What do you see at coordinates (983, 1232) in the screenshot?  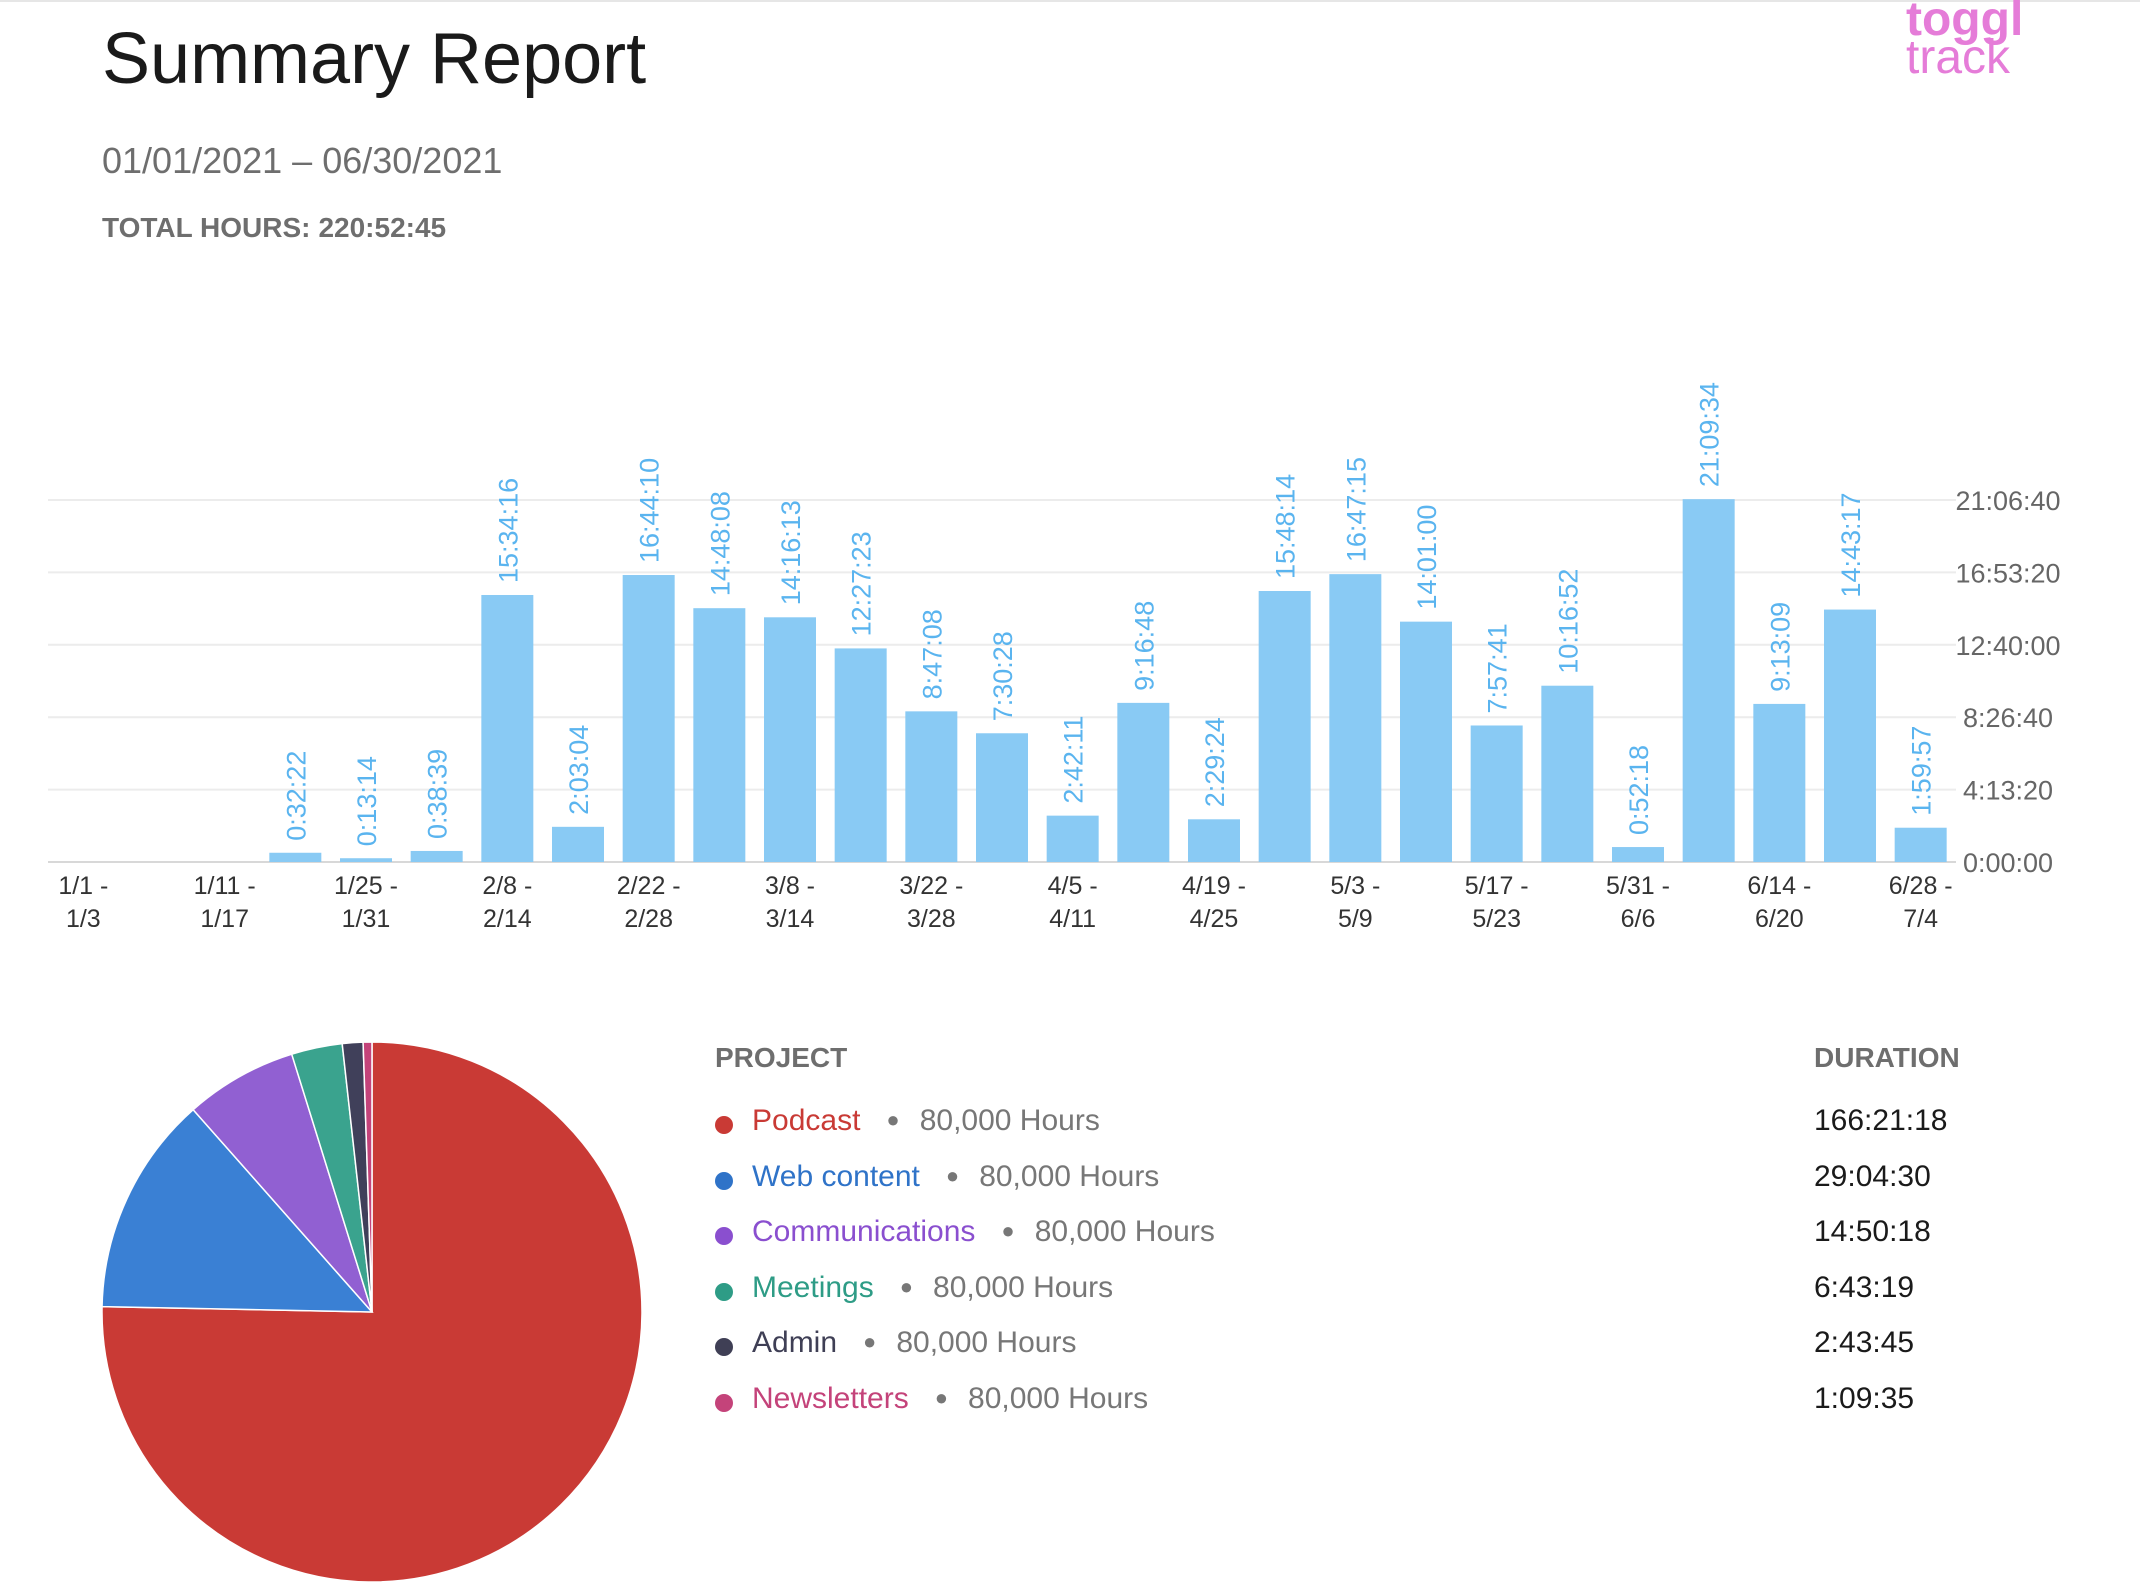 I see `project-name-group: Communications ● 80,000 Hours` at bounding box center [983, 1232].